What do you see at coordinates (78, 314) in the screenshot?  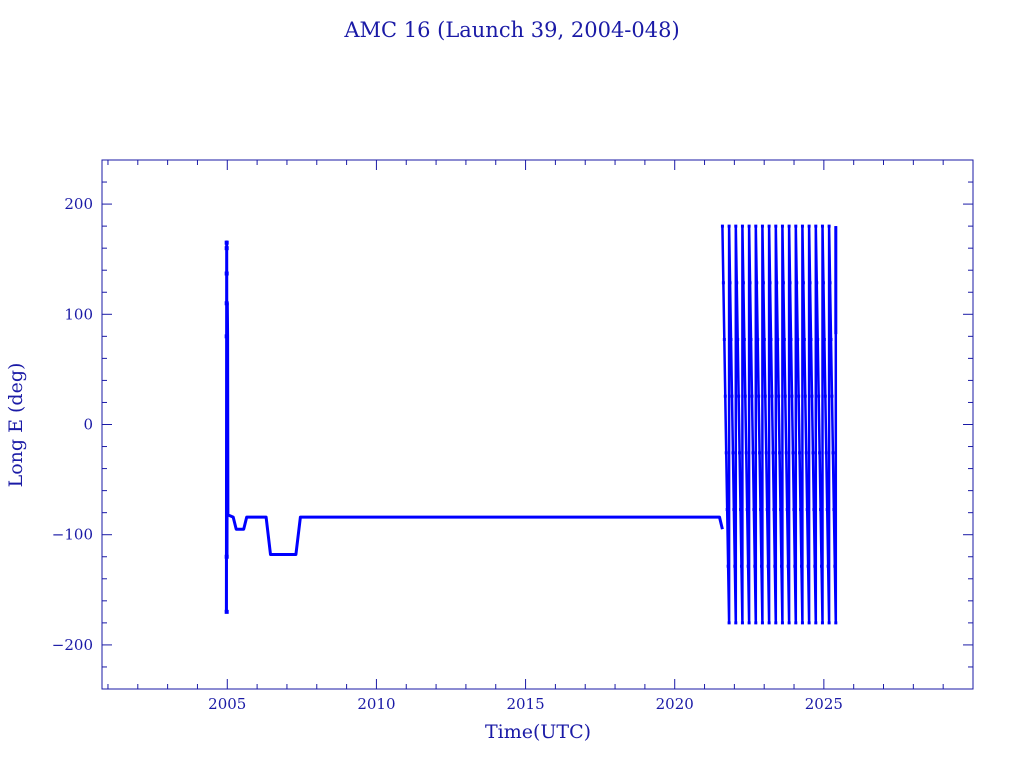 I see `y-tick-label: 100` at bounding box center [78, 314].